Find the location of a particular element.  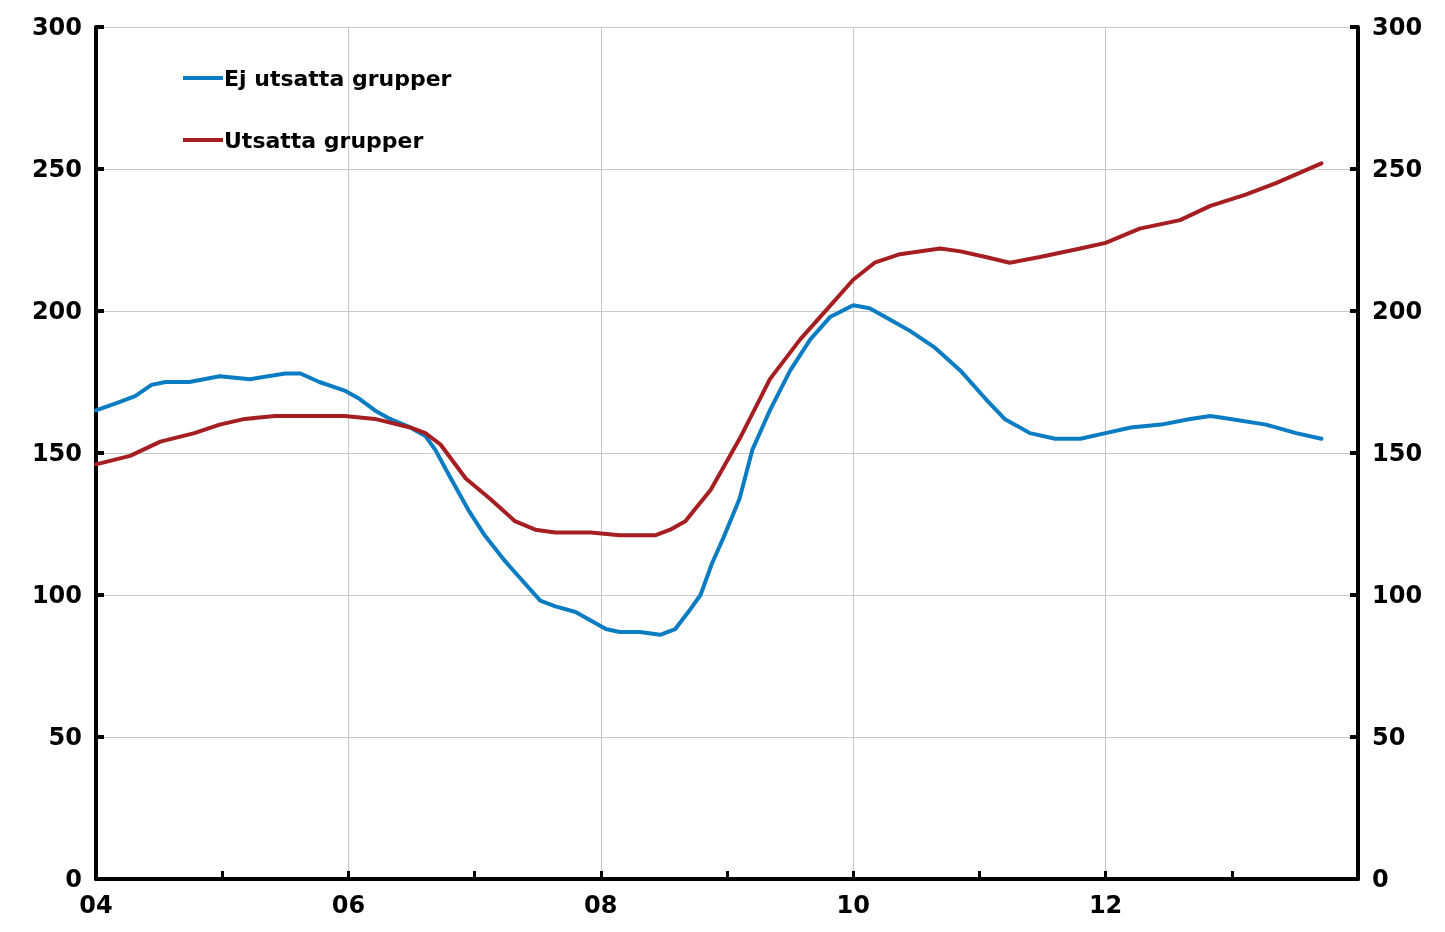

y2-tick-label: 250 is located at coordinates (1397, 169).